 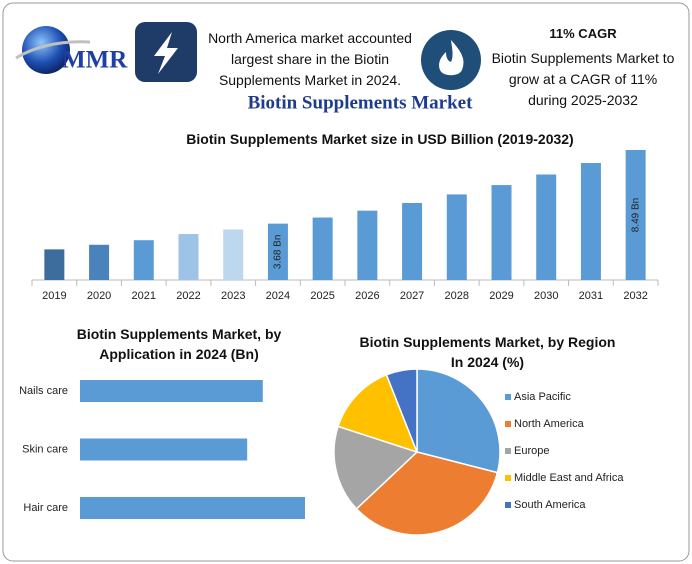 What do you see at coordinates (501, 296) in the screenshot?
I see `x-tick-label: 2029` at bounding box center [501, 296].